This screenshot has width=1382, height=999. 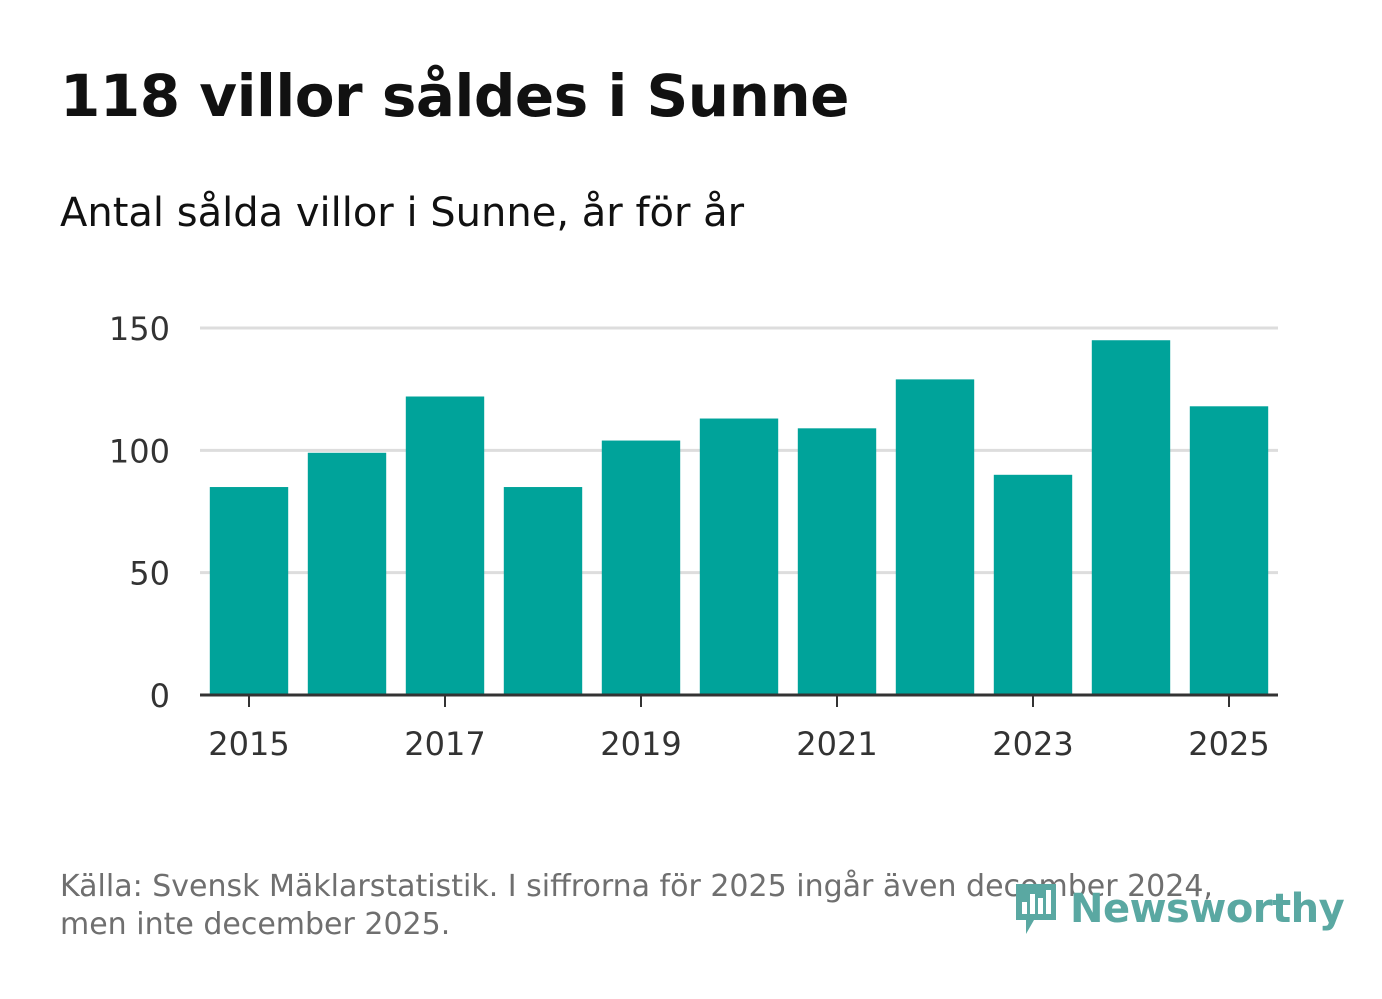 I want to click on bar-2015, so click(x=249, y=591).